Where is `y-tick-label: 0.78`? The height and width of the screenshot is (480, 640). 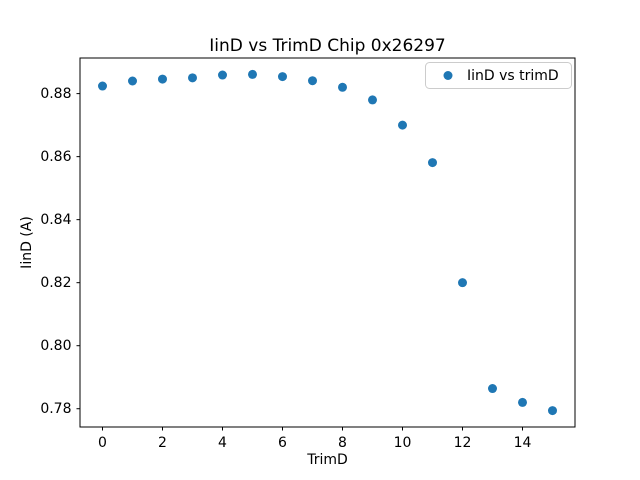
y-tick-label: 0.78 is located at coordinates (55, 409).